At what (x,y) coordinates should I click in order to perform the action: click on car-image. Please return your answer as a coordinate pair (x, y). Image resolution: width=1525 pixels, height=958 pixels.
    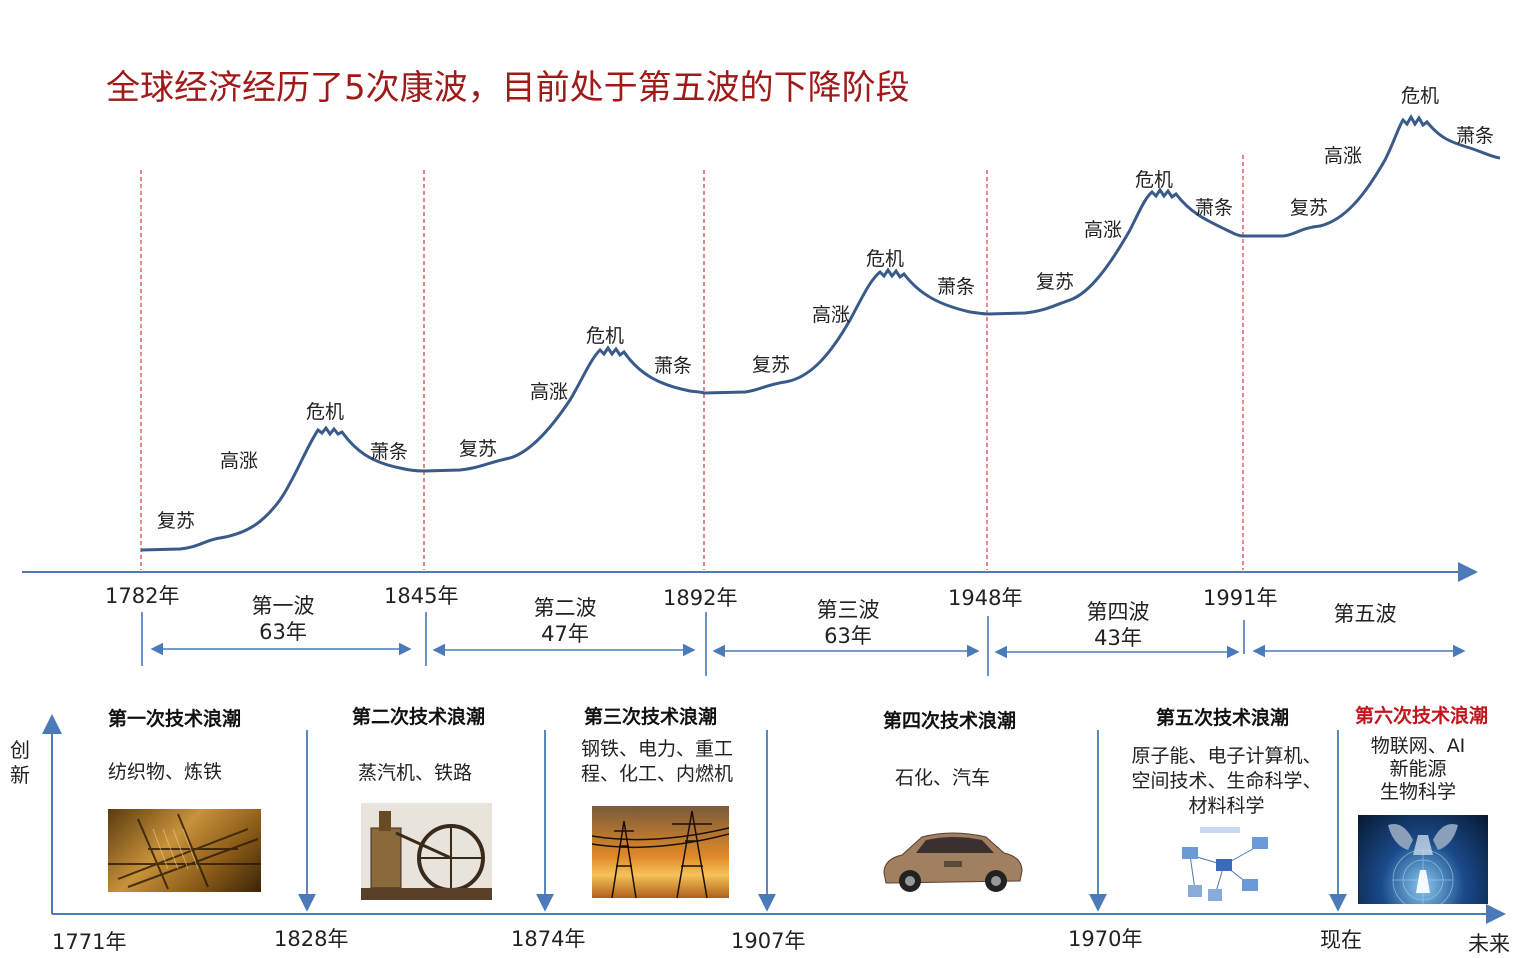
    Looking at the image, I should click on (952, 860).